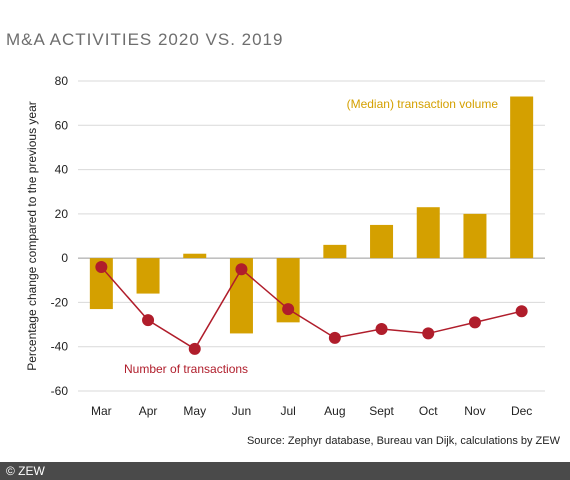 The width and height of the screenshot is (570, 480). What do you see at coordinates (60, 347) in the screenshot?
I see `y-tick-label: -40` at bounding box center [60, 347].